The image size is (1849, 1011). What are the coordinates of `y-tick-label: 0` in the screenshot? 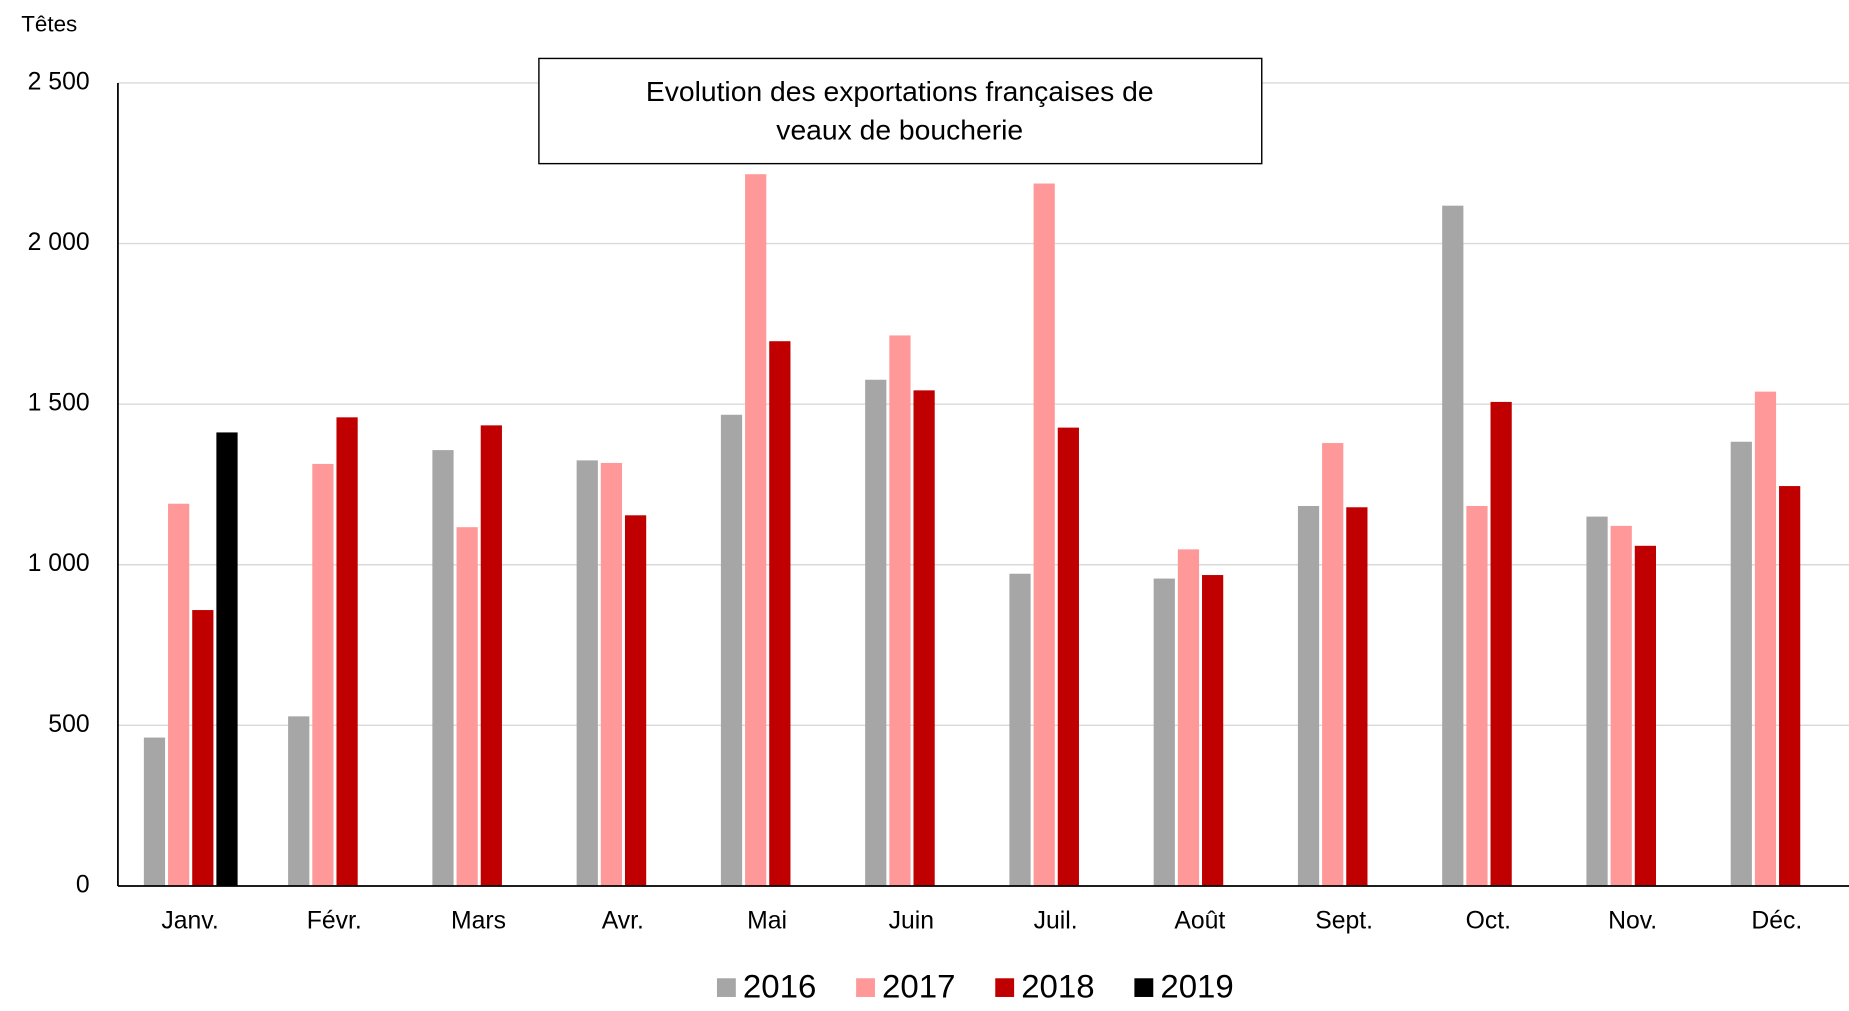 It's located at (83, 885).